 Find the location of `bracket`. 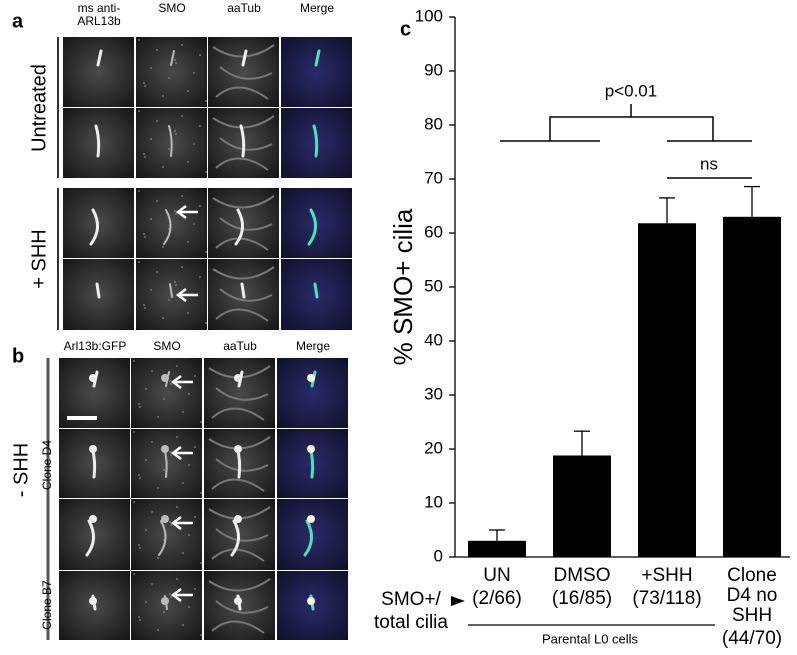

bracket is located at coordinates (626, 123).